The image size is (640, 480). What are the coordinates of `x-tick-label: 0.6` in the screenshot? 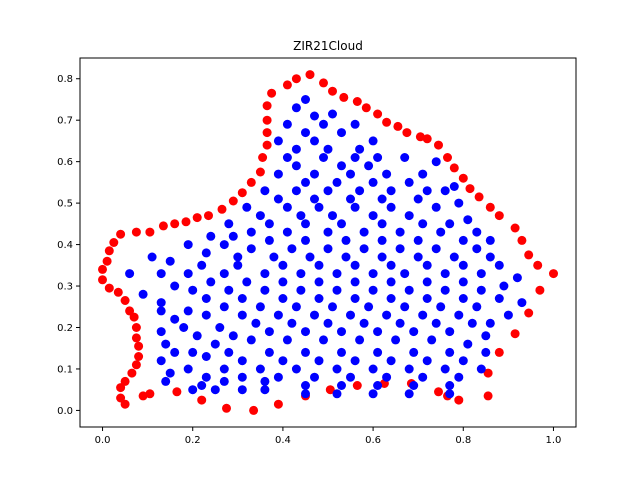 It's located at (373, 440).